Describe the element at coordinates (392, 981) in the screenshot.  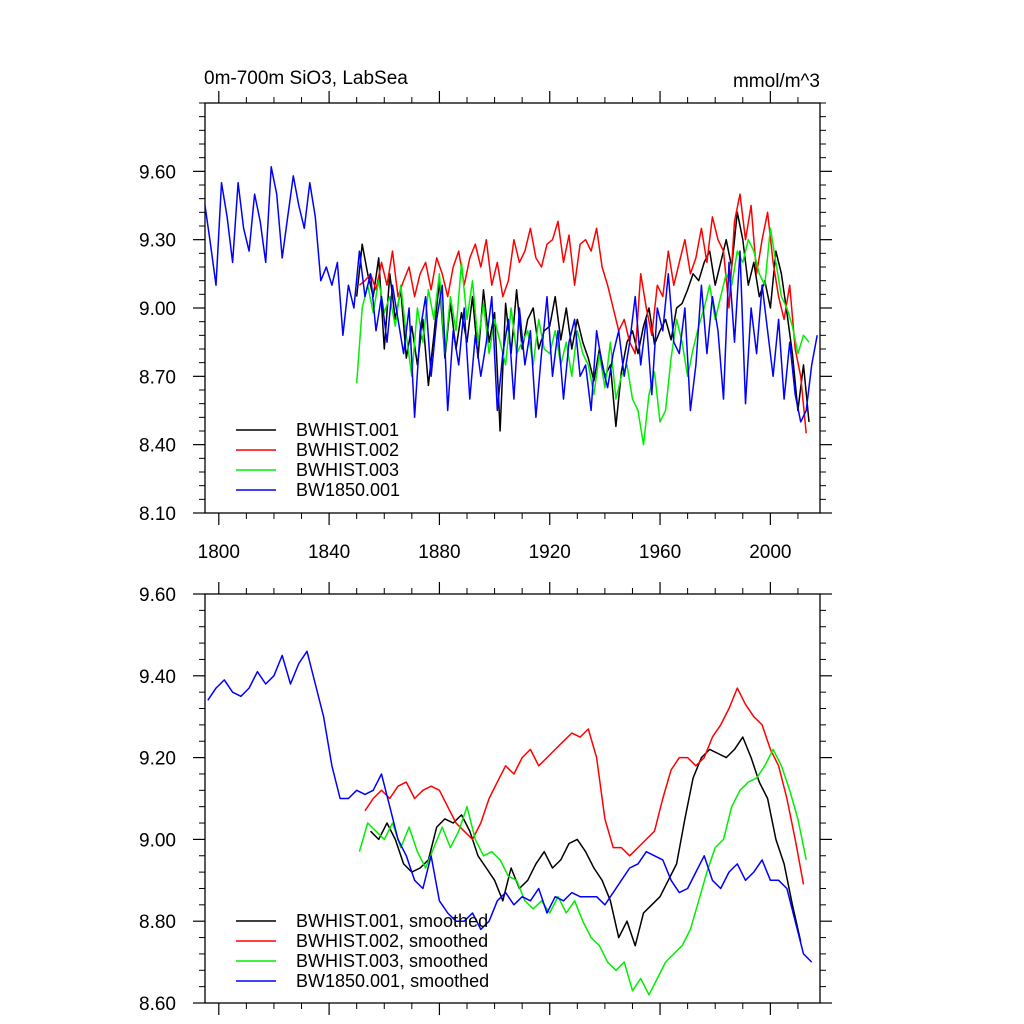
I see `legend-label: BW1850.001, smoothed` at that location.